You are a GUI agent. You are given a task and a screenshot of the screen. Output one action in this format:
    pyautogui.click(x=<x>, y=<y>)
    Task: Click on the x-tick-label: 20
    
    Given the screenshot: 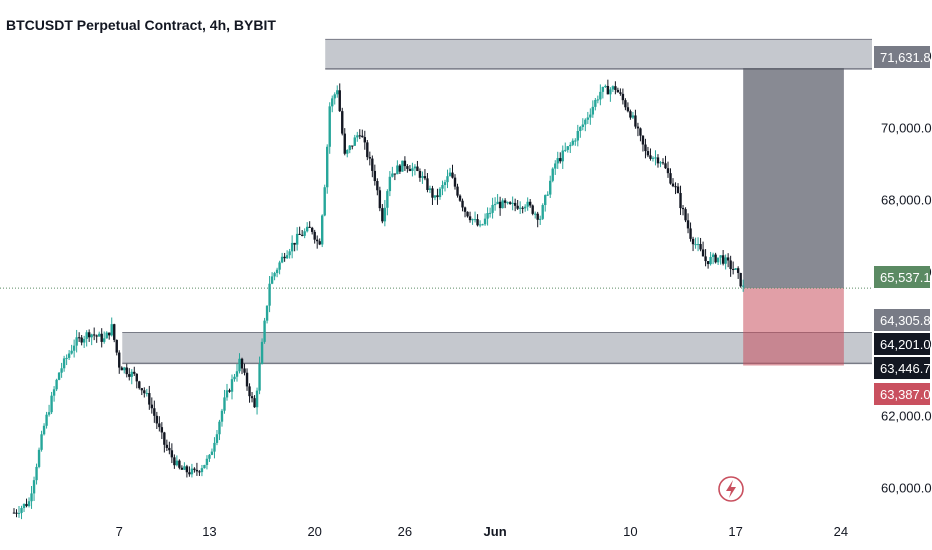 What is the action you would take?
    pyautogui.click(x=314, y=531)
    